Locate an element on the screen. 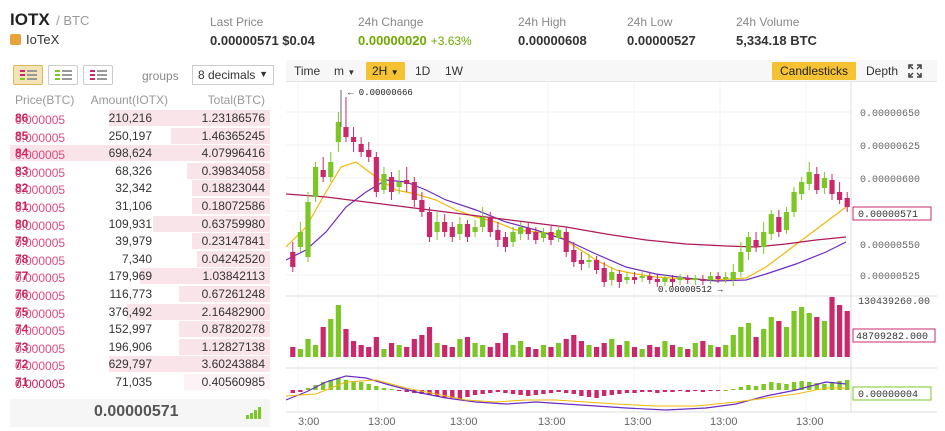  order-book-row: 0.000005 72 629,797 3.60243884 is located at coordinates (140, 364).